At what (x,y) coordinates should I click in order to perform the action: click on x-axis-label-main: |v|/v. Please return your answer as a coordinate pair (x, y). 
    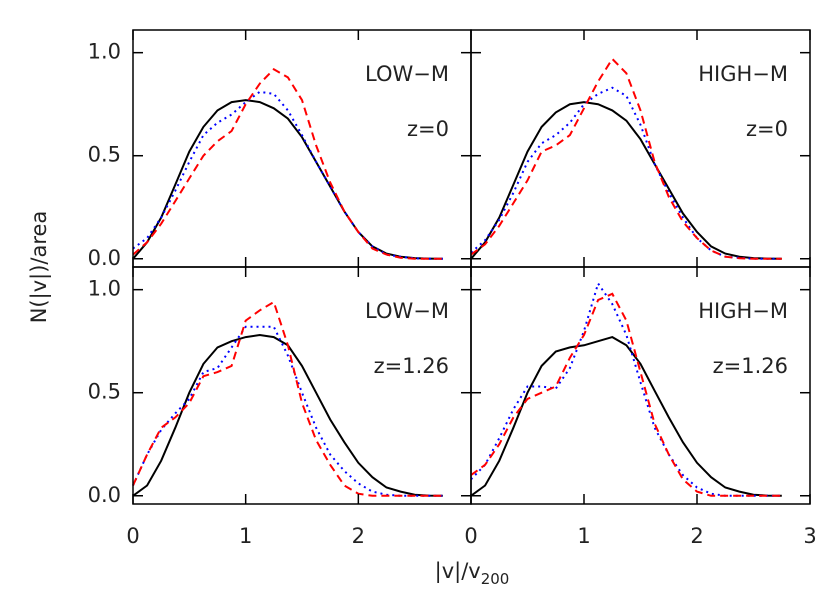
    Looking at the image, I should click on (458, 571).